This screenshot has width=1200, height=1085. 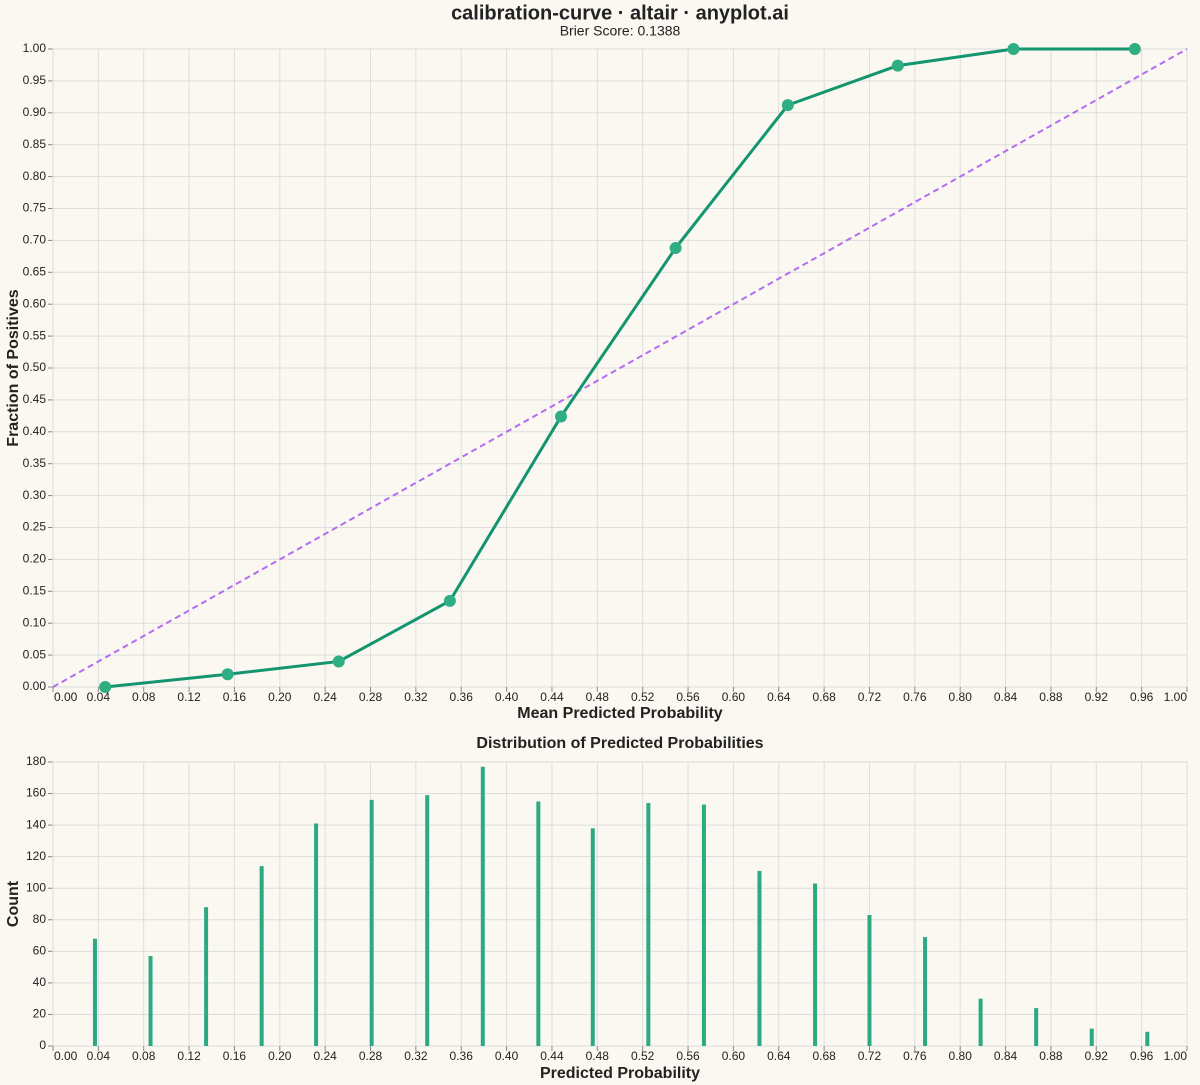 What do you see at coordinates (35, 176) in the screenshot?
I see `y-tick-label: 0.80` at bounding box center [35, 176].